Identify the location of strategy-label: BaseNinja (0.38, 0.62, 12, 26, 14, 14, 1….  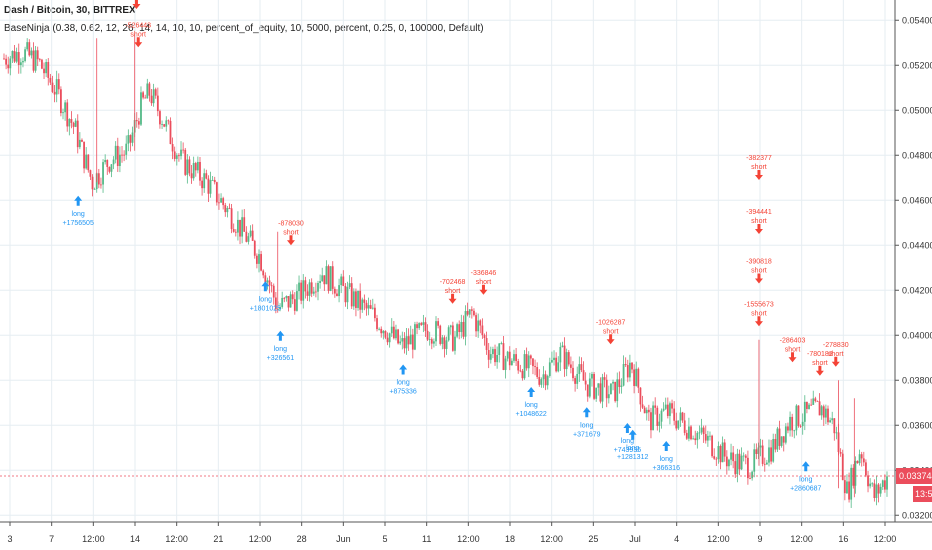
(244, 28).